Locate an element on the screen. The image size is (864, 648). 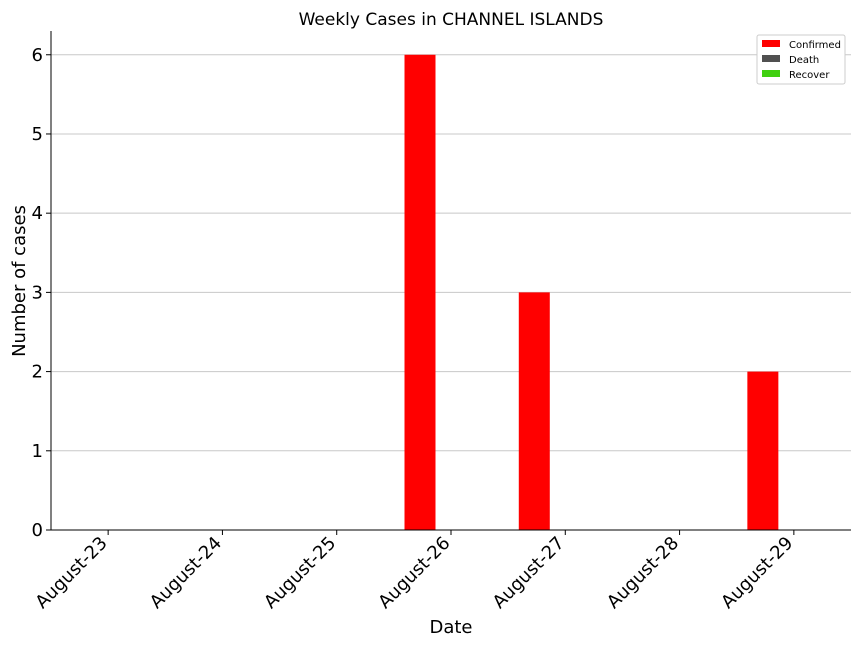
x-axis-label: Date is located at coordinates (450, 627).